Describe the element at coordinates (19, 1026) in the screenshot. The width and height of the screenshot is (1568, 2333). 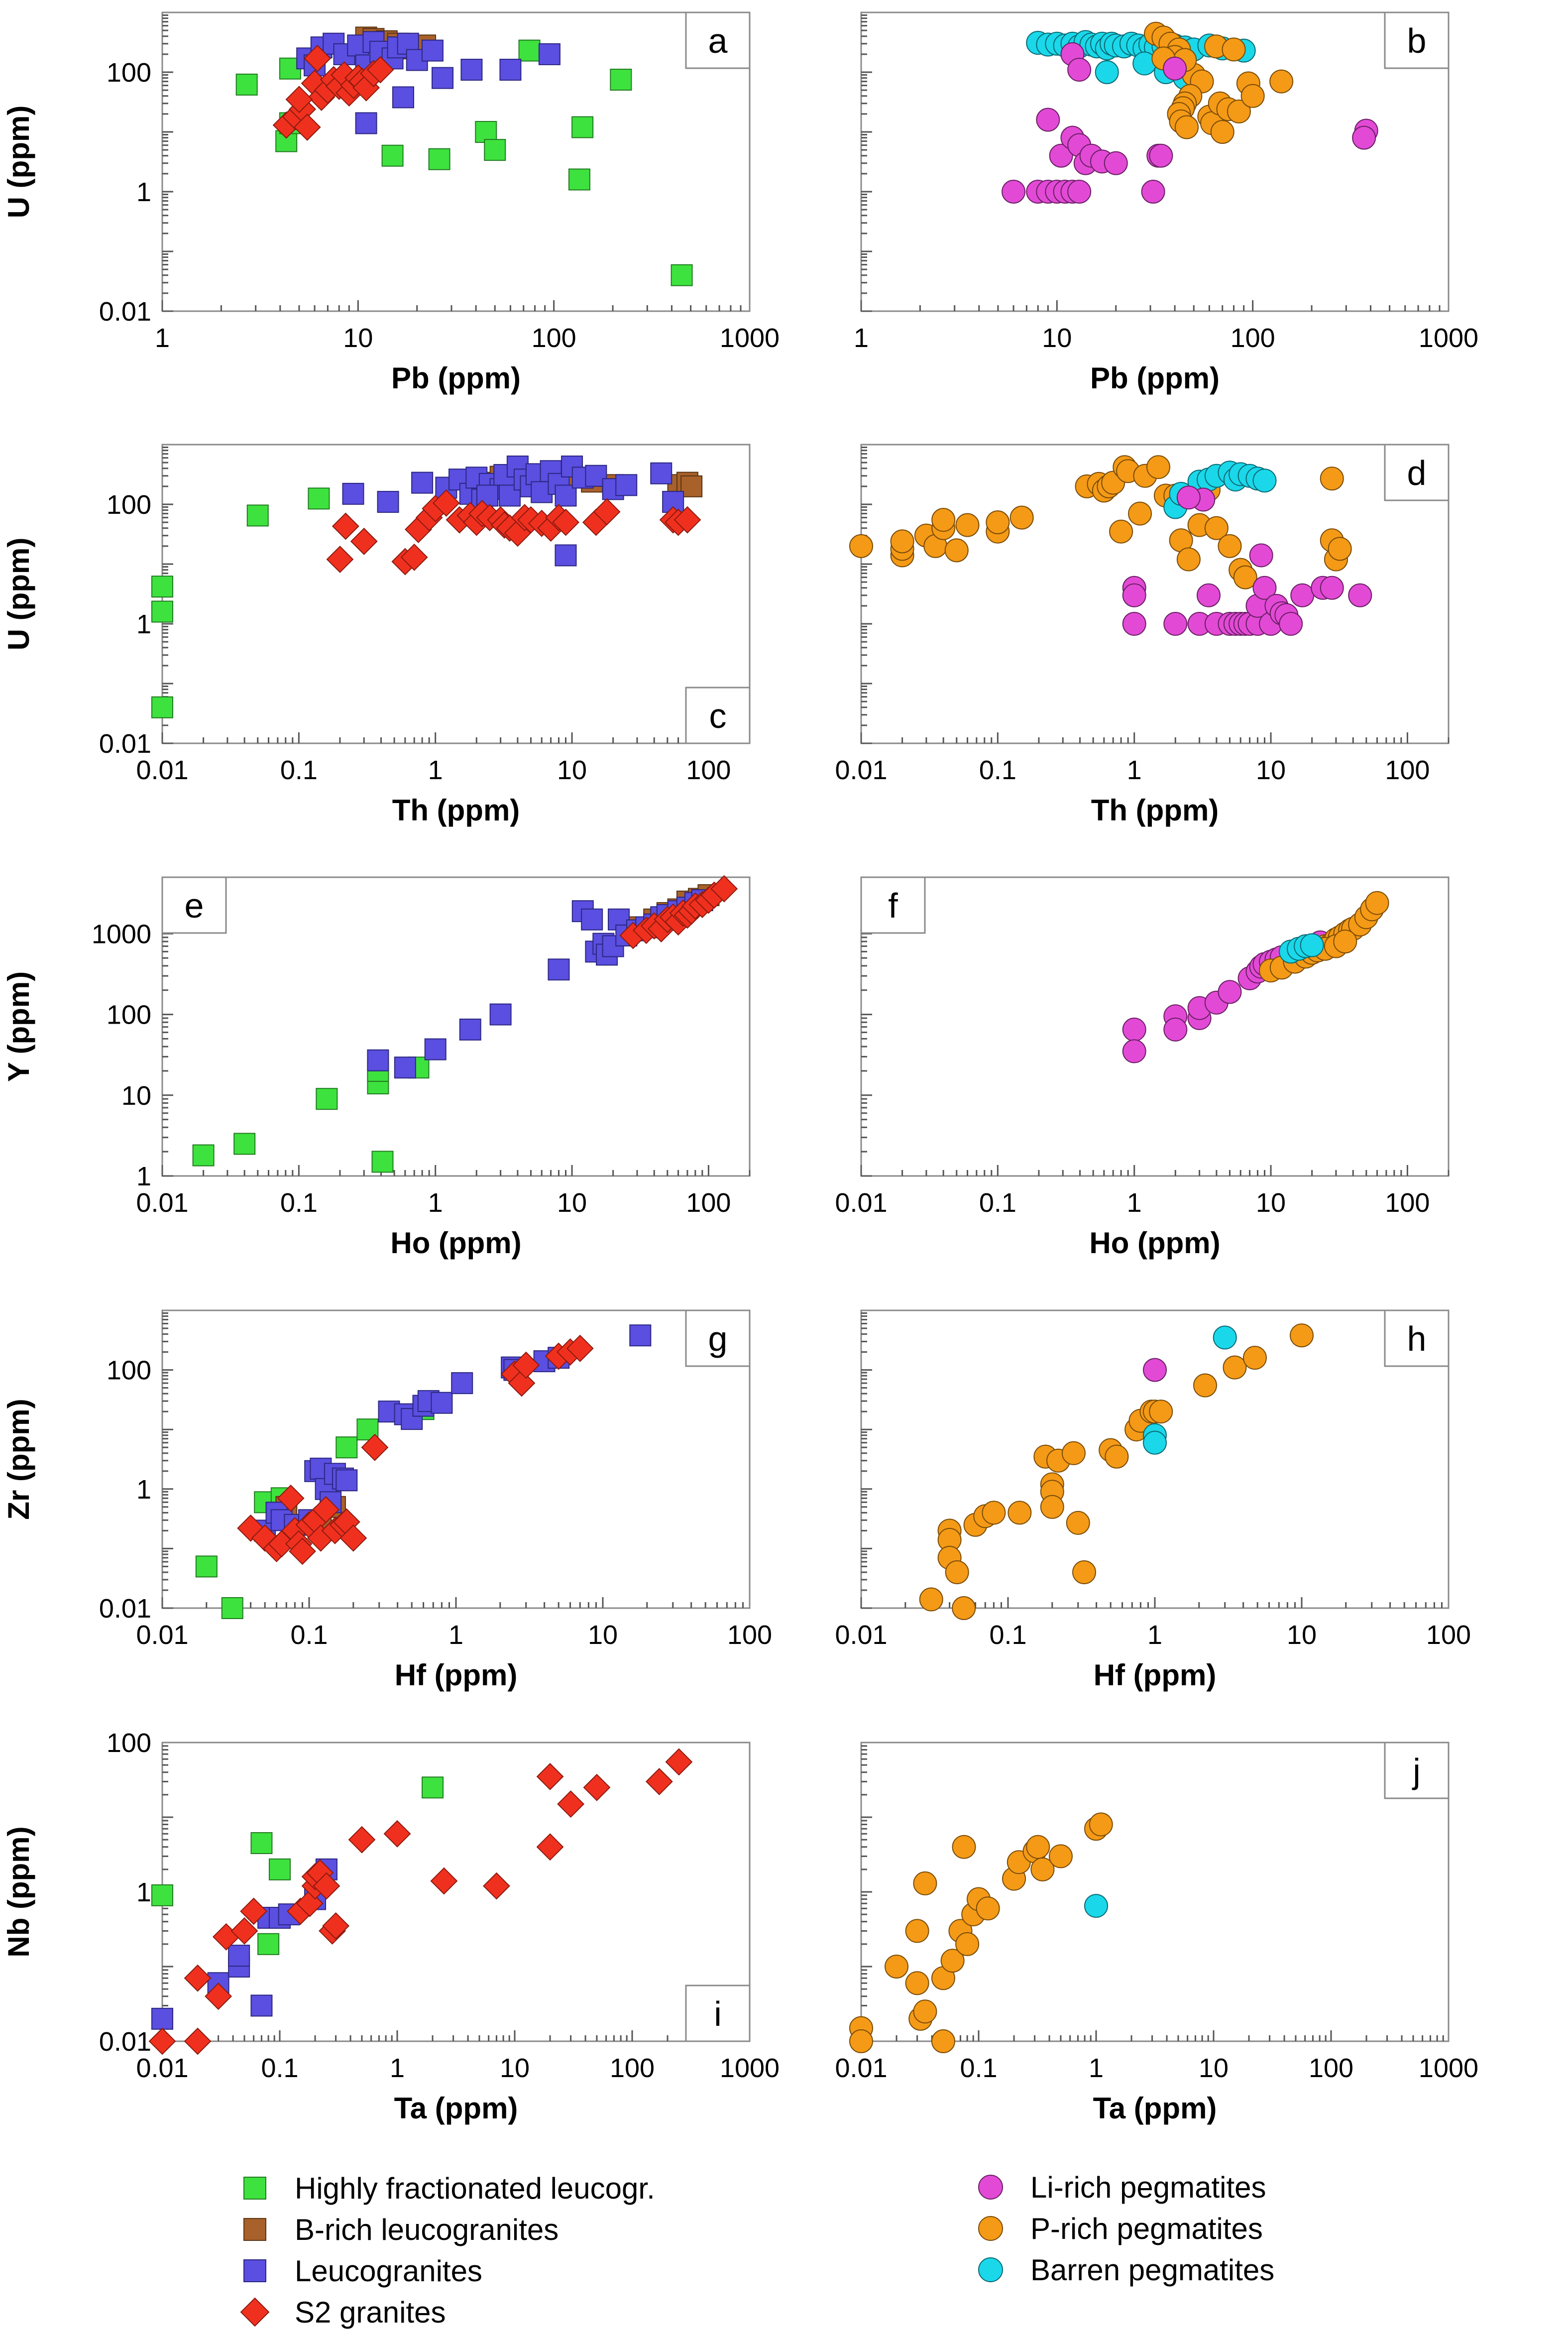
I see `y-axis-title: Y (ppm)` at that location.